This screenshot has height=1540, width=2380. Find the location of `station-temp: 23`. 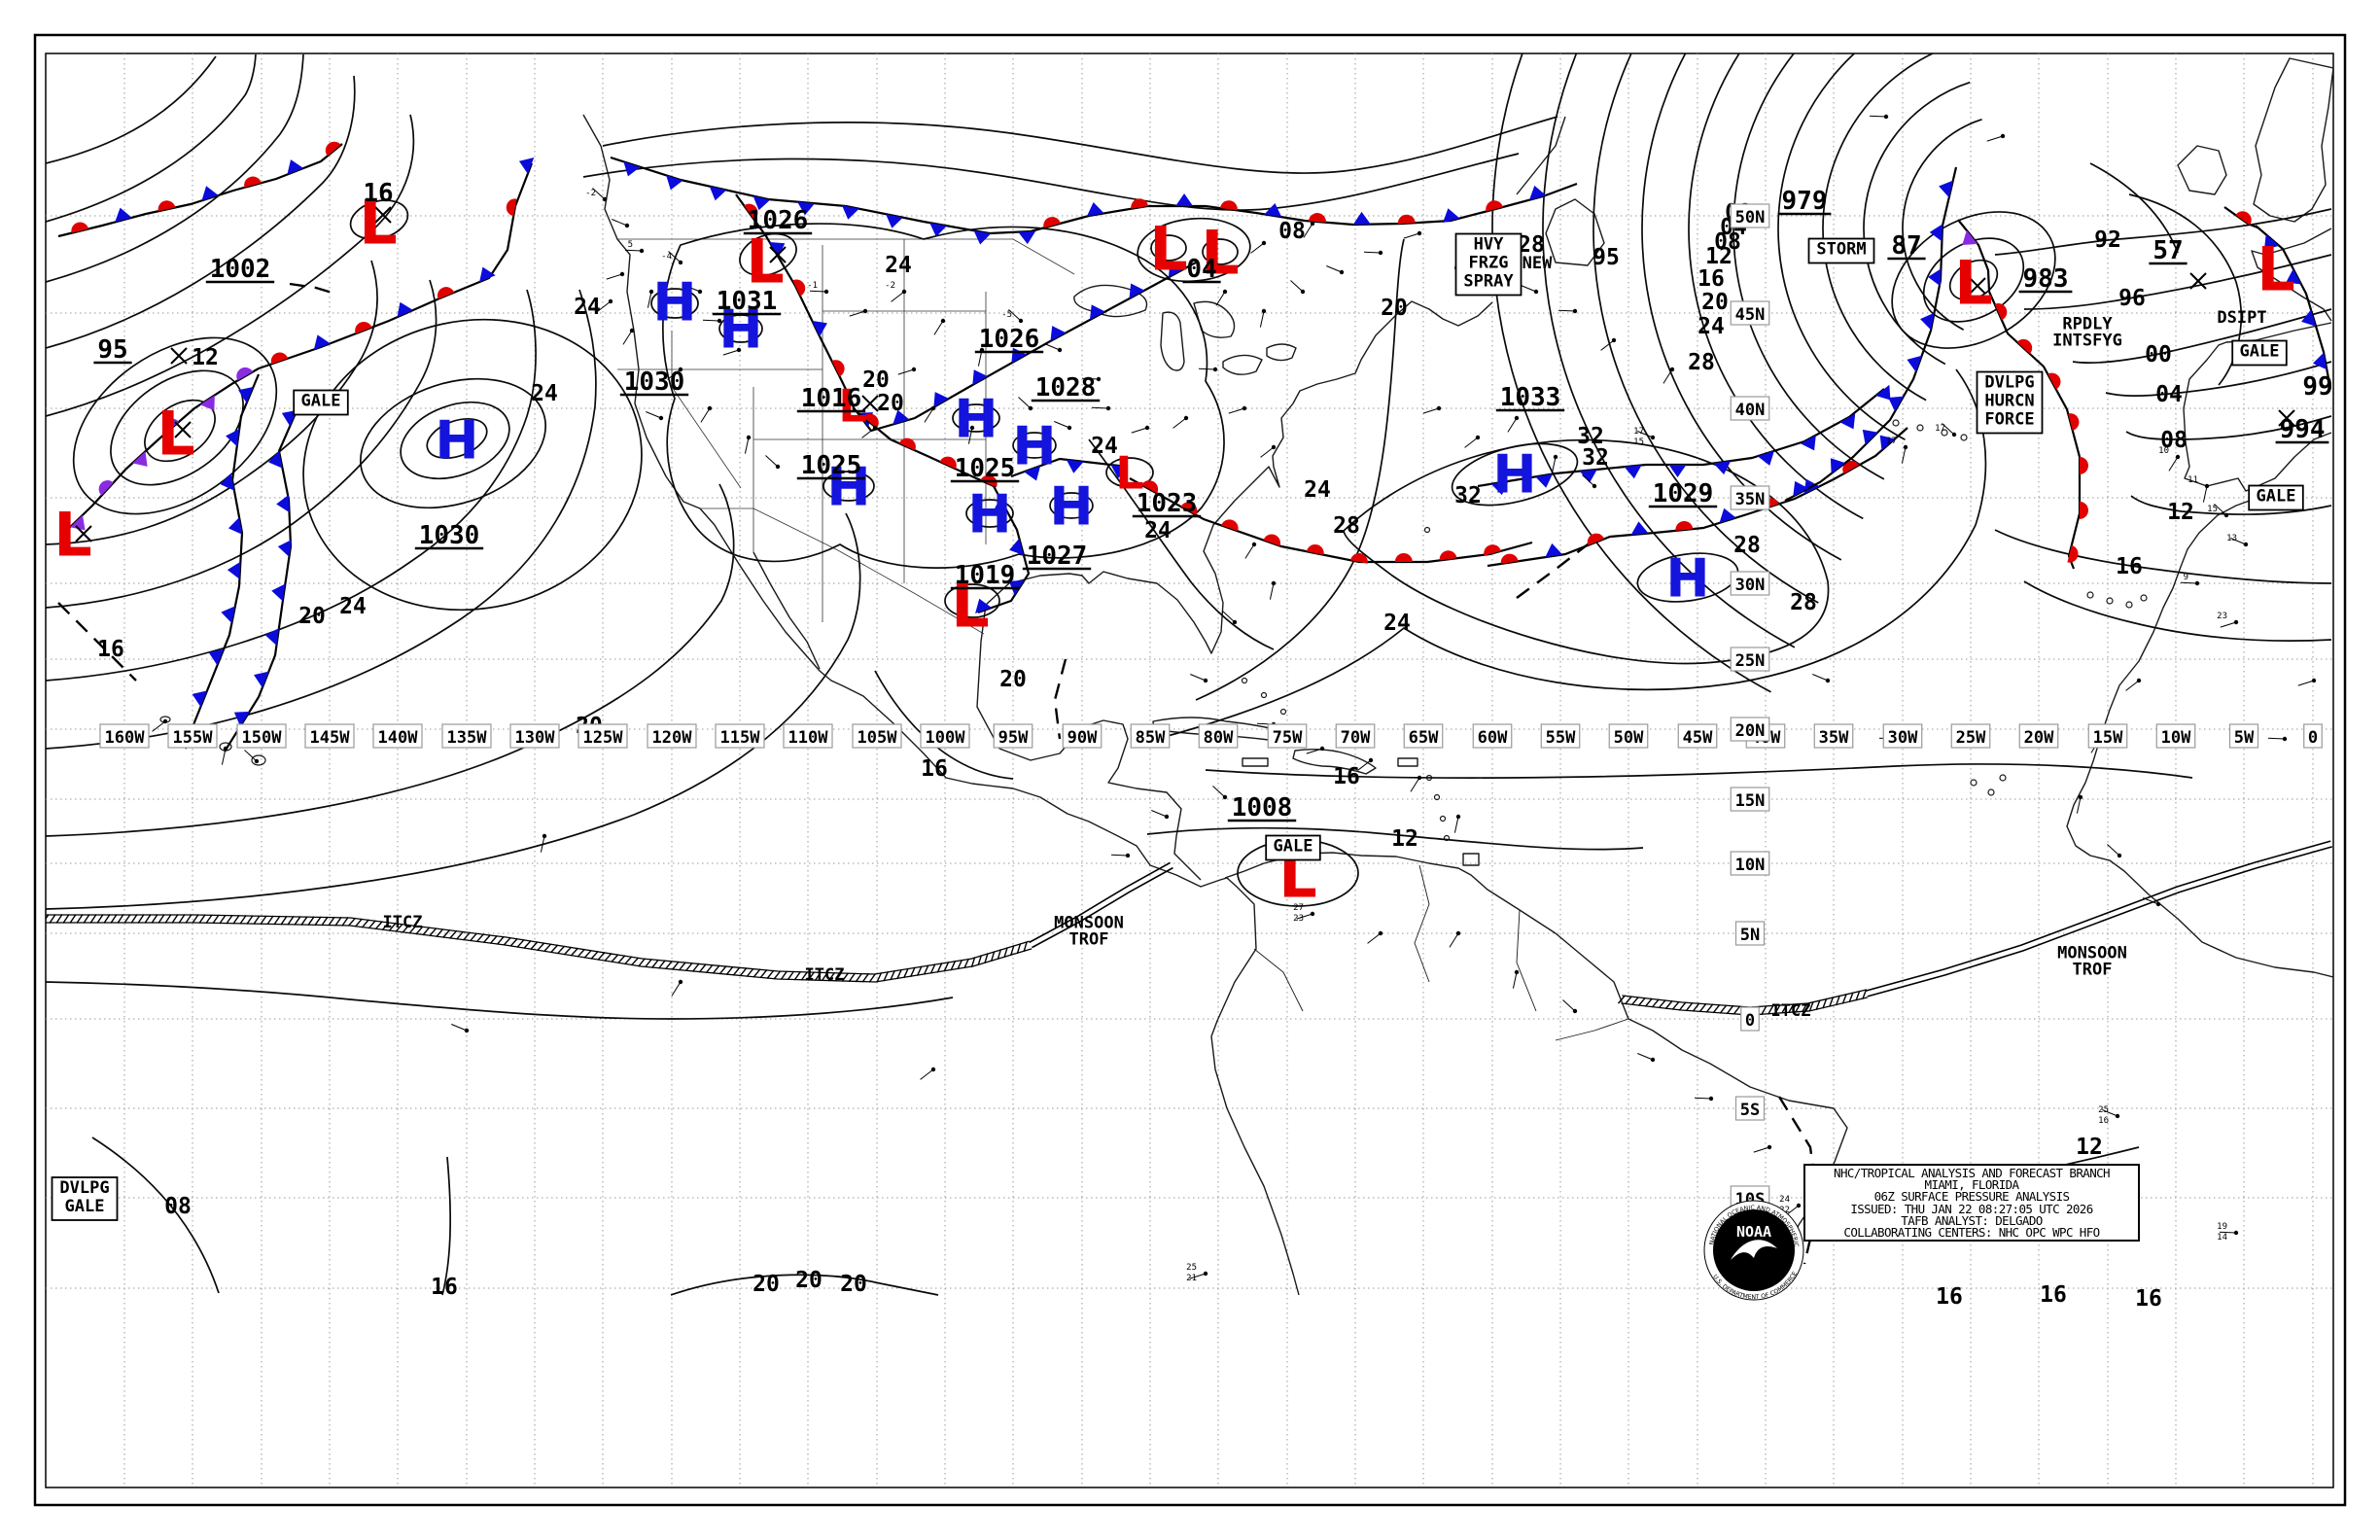

station-temp: 23 is located at coordinates (2222, 616).